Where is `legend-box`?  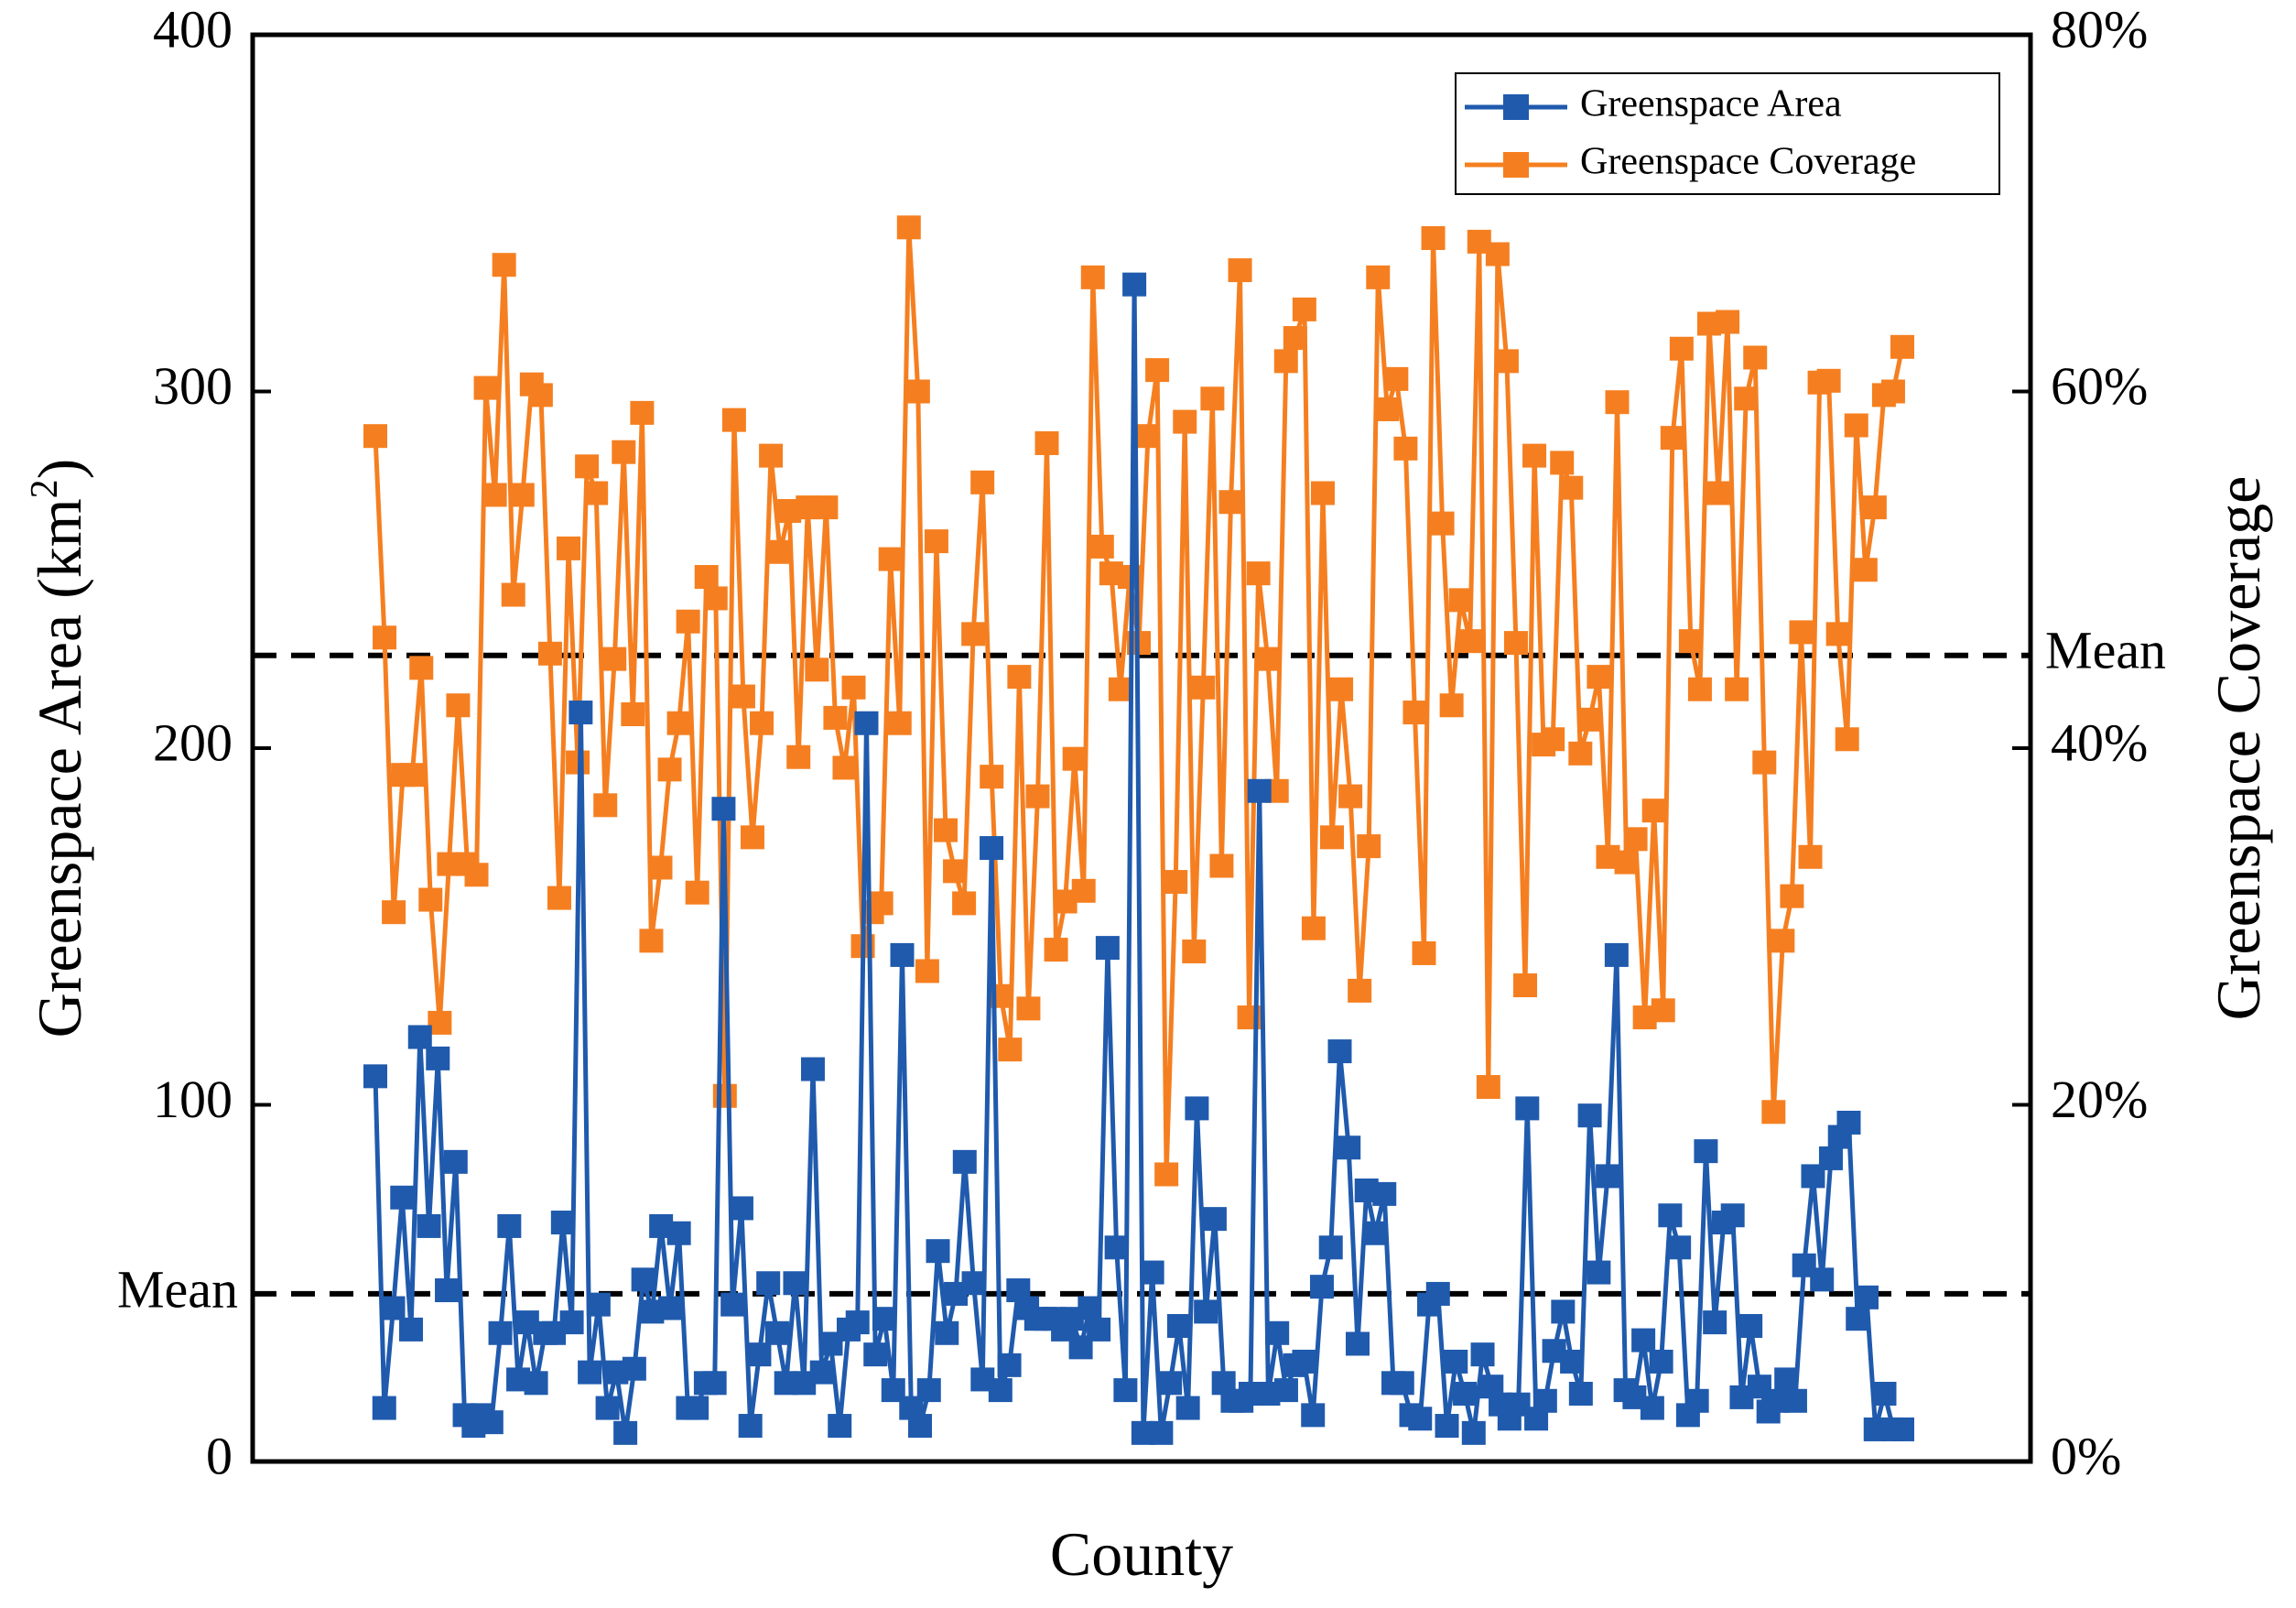
legend-box is located at coordinates (1728, 134).